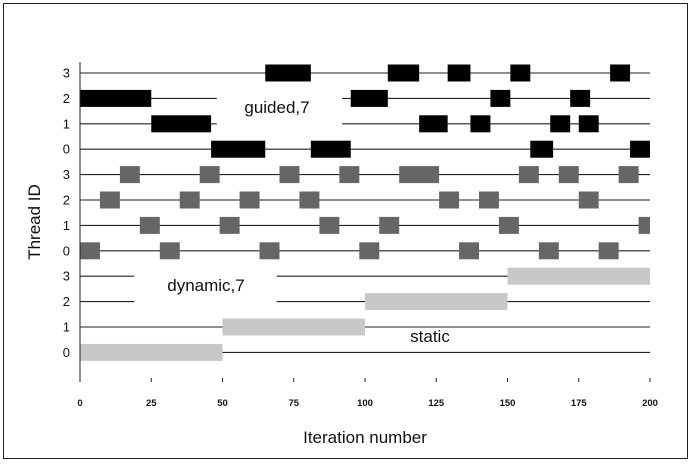 This screenshot has width=693, height=464. I want to click on x-tick-label: 175, so click(579, 403).